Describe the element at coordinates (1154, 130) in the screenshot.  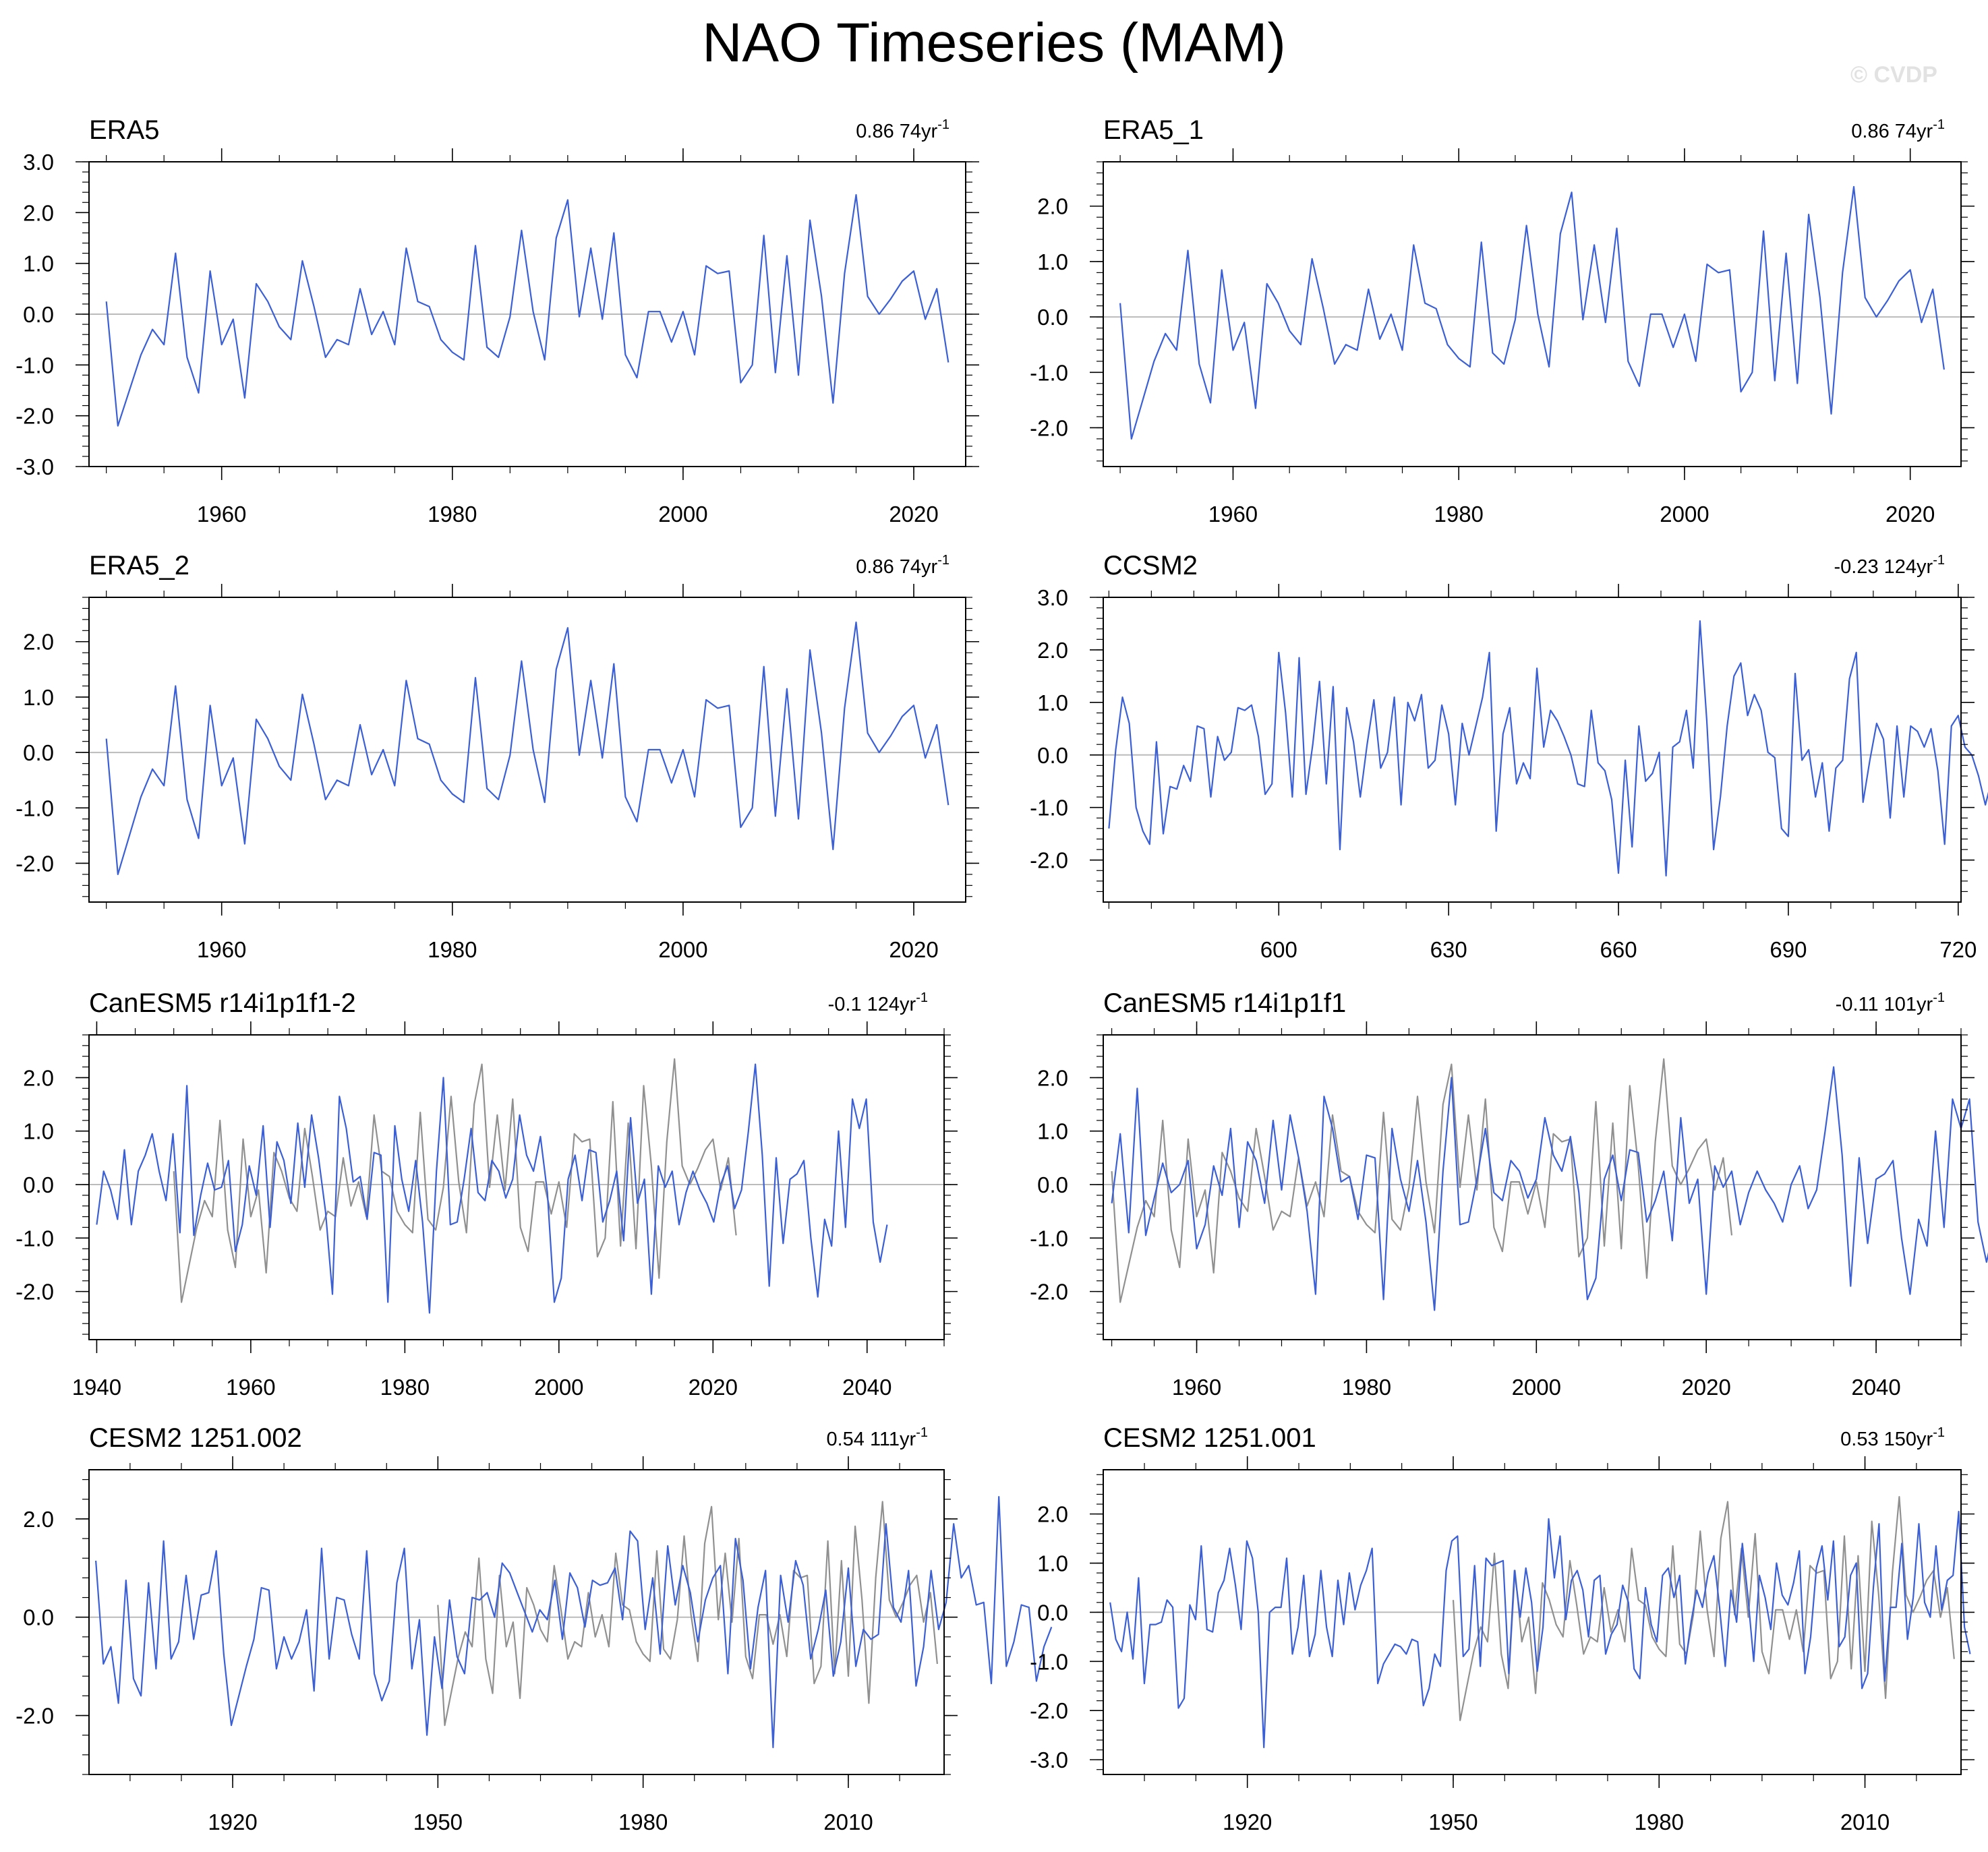
I see `panel-title: ERA5_1` at that location.